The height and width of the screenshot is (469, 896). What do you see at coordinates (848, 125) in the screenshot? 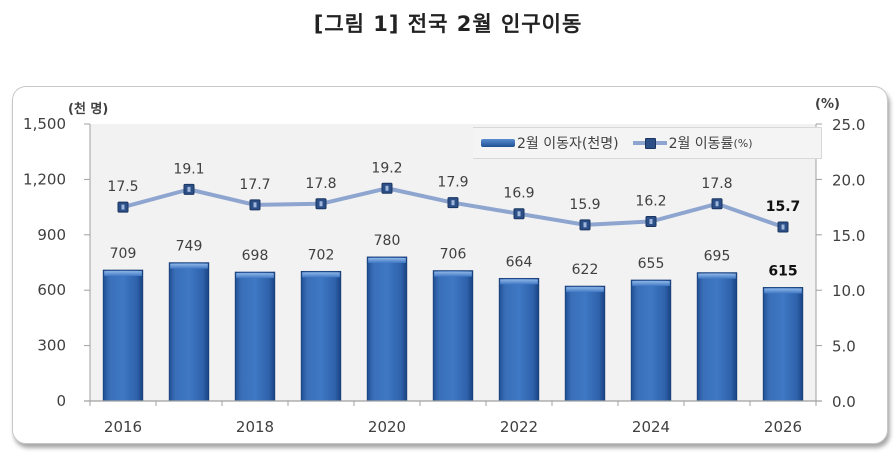
I see `right-axis-tick: 25.0` at bounding box center [848, 125].